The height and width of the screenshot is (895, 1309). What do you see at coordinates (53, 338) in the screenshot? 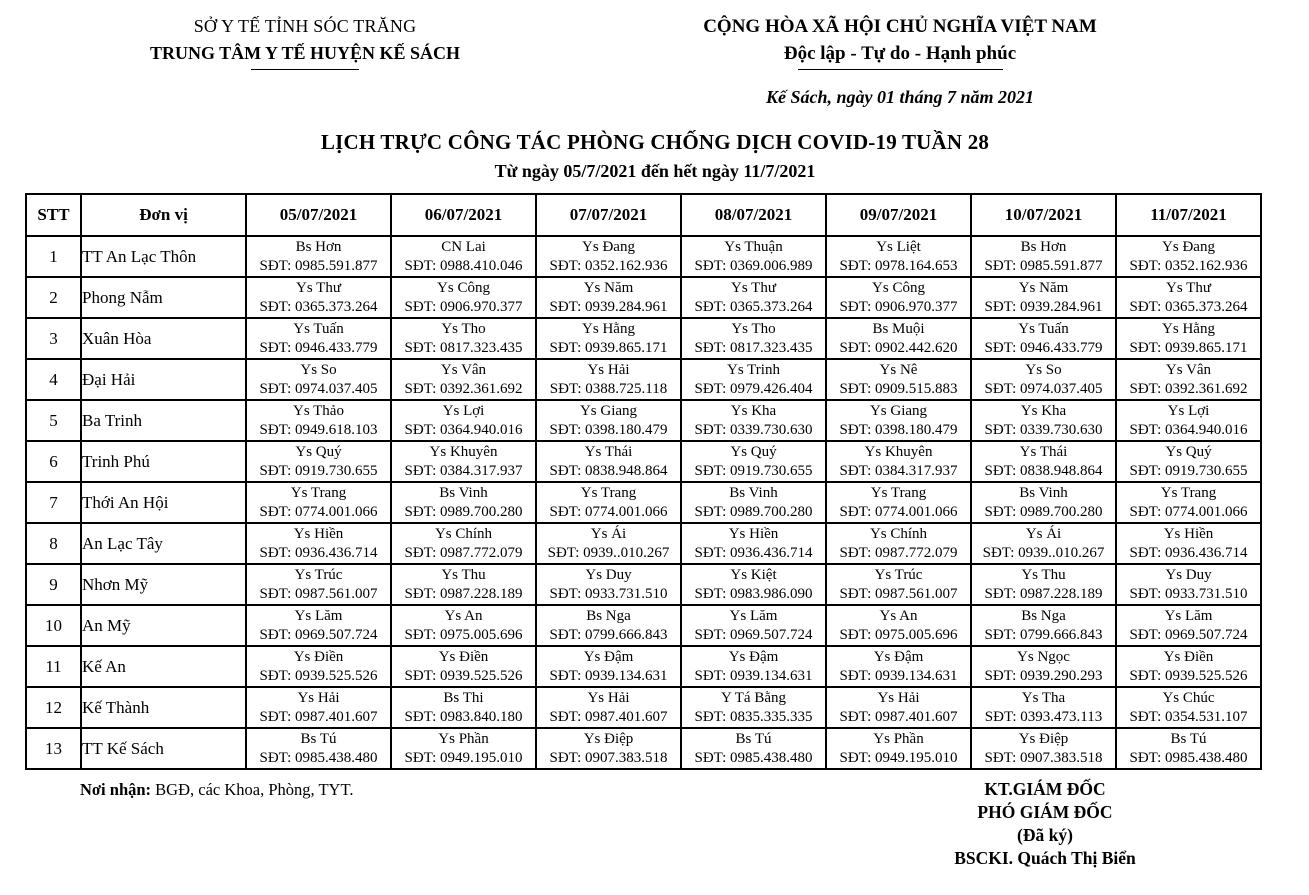
I see `row-number-cell: 3` at bounding box center [53, 338].